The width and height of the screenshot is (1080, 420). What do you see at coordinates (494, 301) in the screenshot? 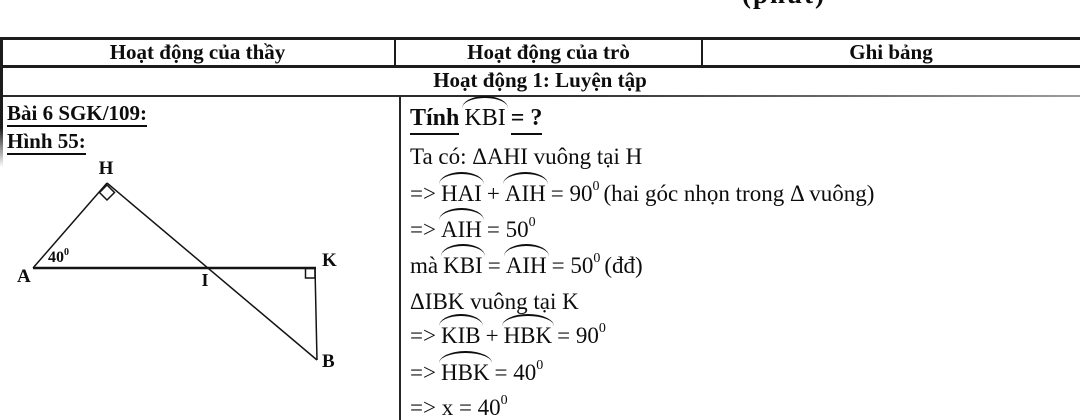
I see `solution-line-ibk: ΔIBK vuông tại K` at bounding box center [494, 301].